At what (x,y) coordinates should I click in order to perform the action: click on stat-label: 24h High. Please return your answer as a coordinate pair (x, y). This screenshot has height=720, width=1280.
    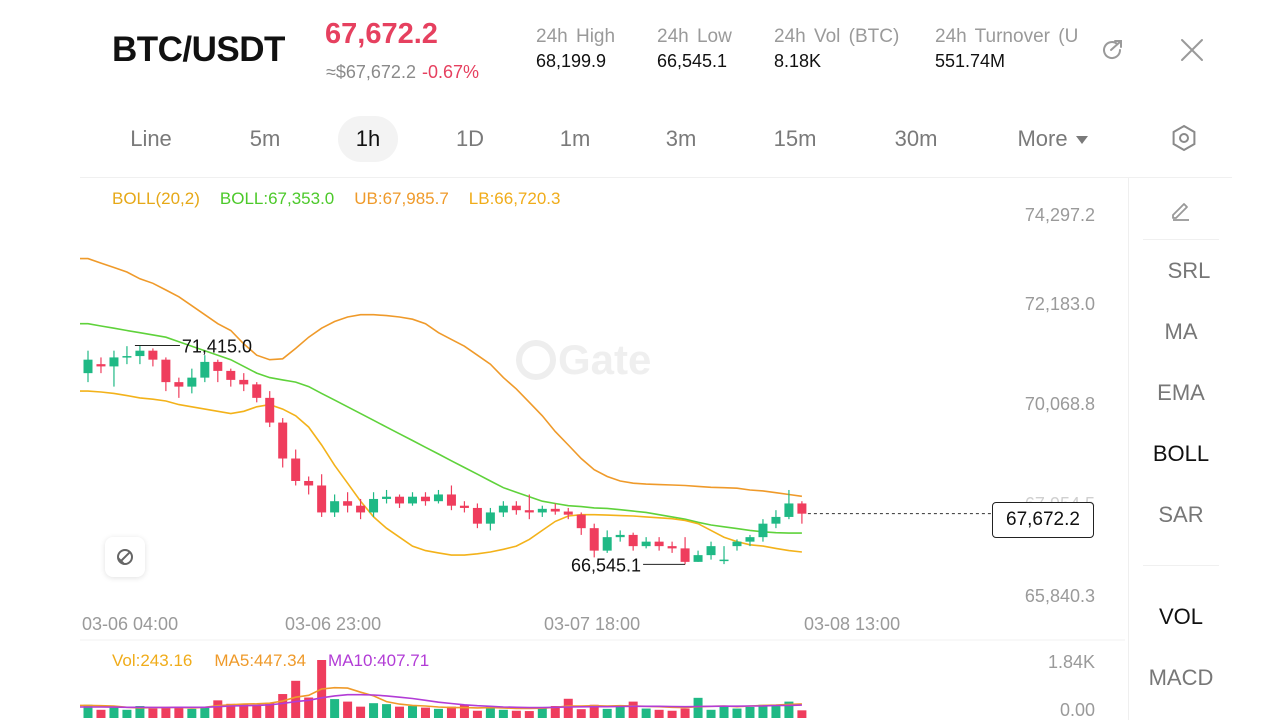
    Looking at the image, I should click on (576, 36).